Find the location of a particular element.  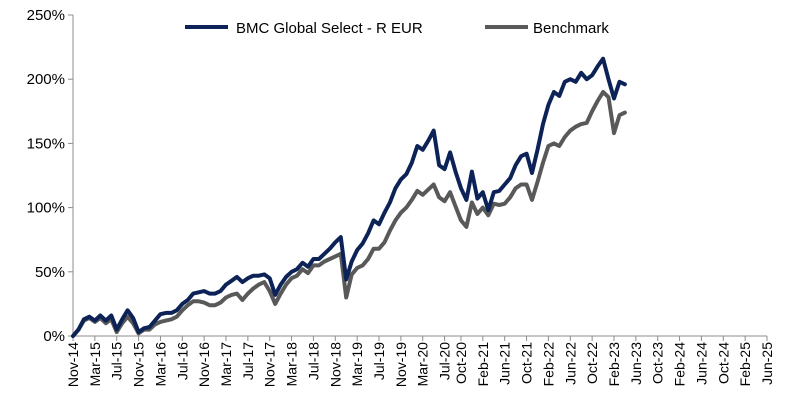

x-tick-label: Feb-25 is located at coordinates (745, 364).